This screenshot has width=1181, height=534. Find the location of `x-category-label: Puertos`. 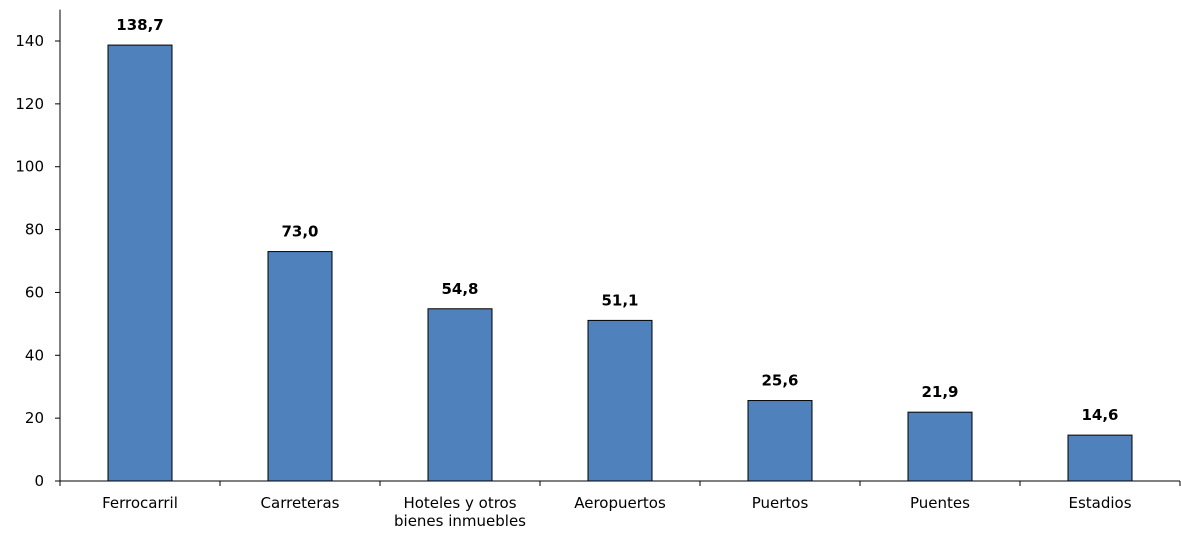

x-category-label: Puertos is located at coordinates (780, 503).